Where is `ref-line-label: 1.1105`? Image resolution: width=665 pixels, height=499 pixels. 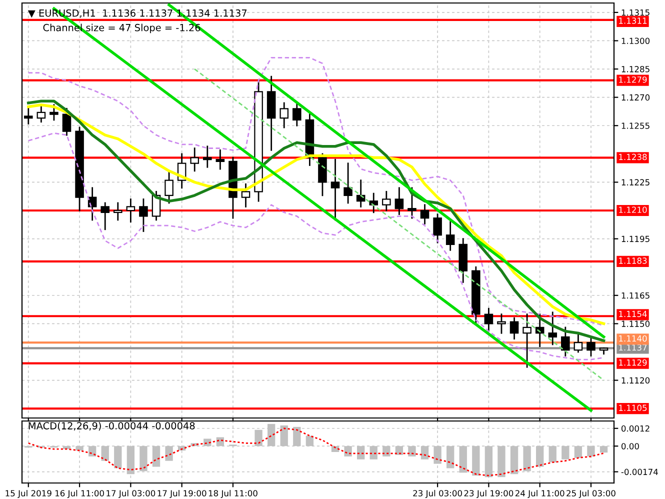
ref-line-label: 1.1105 is located at coordinates (633, 407).